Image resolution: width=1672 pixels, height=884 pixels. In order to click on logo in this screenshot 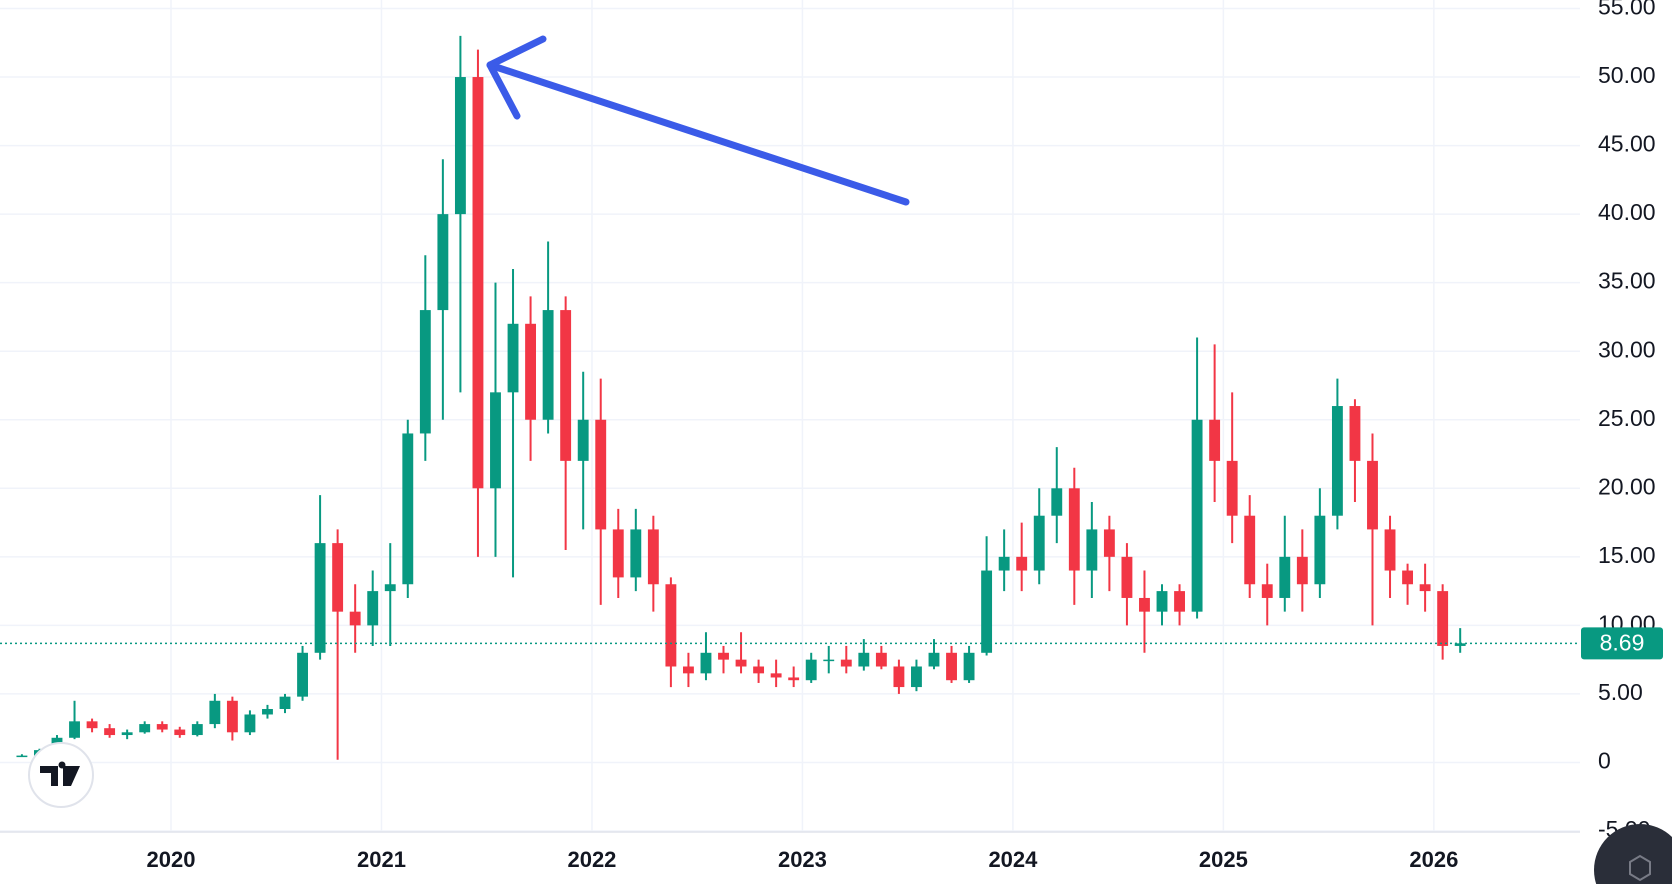, I will do `click(61, 775)`.